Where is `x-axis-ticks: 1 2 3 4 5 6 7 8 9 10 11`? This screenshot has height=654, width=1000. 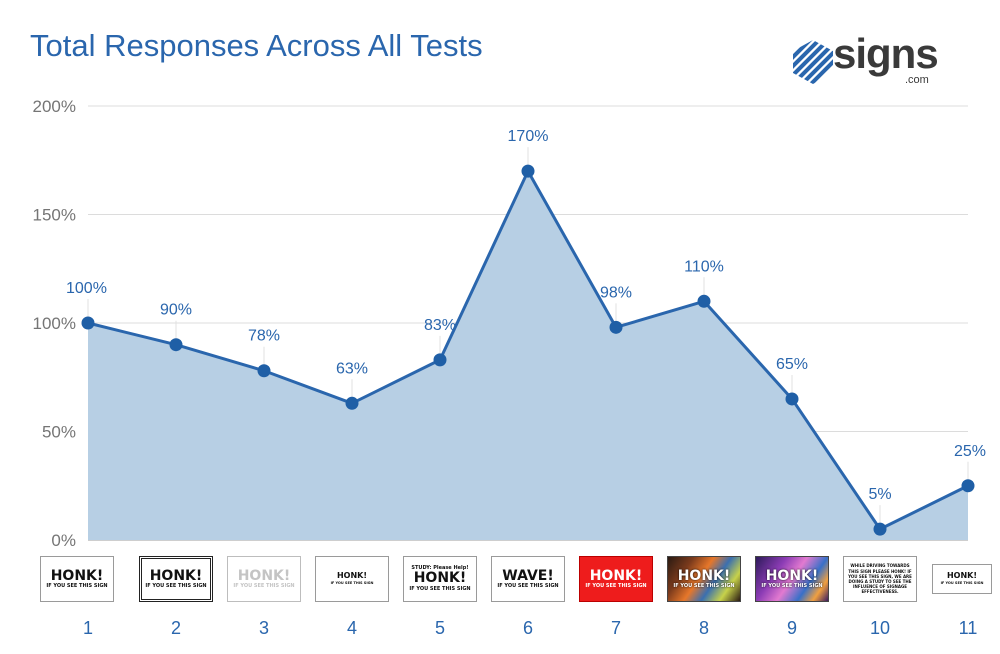
x-axis-ticks: 1 2 3 4 5 6 7 8 9 10 11 is located at coordinates (530, 628).